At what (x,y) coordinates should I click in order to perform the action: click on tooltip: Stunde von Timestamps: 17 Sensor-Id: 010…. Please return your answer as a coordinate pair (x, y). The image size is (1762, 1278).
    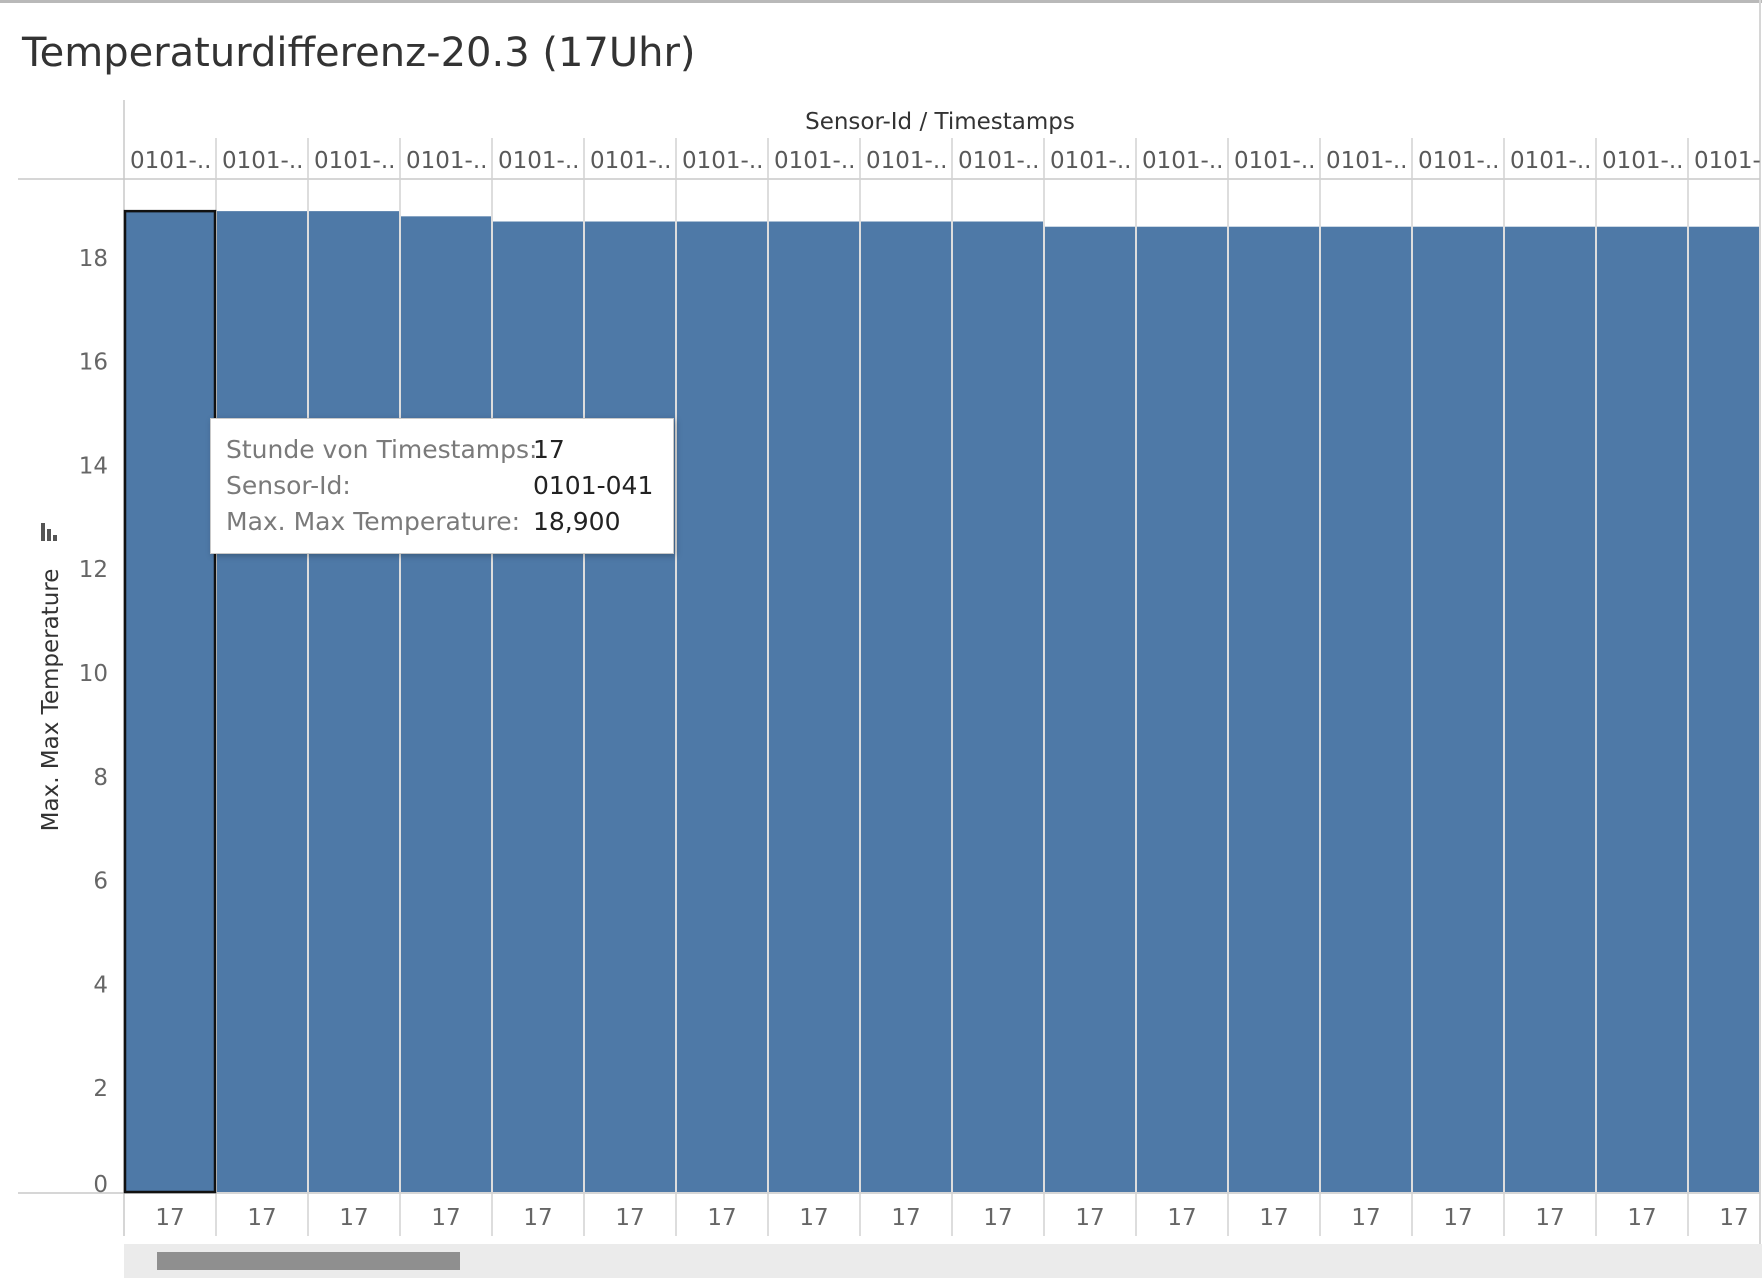
    Looking at the image, I should click on (442, 486).